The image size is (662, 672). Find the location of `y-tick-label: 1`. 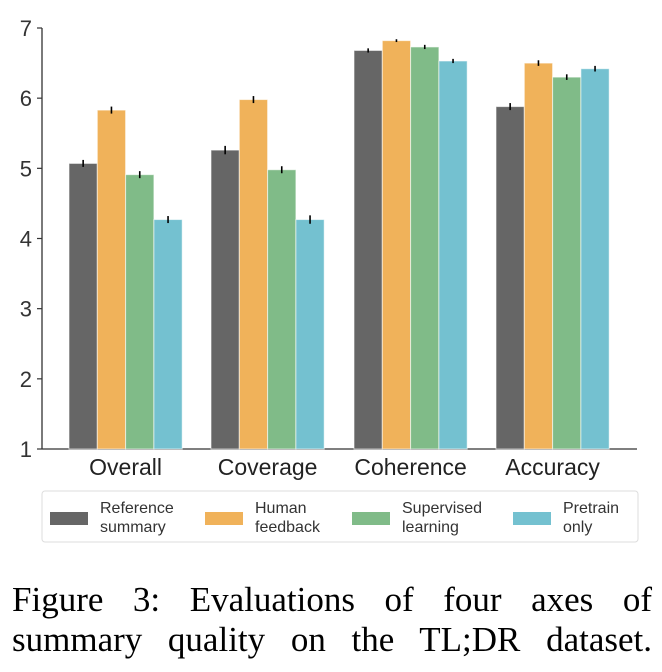

y-tick-label: 1 is located at coordinates (26, 449).